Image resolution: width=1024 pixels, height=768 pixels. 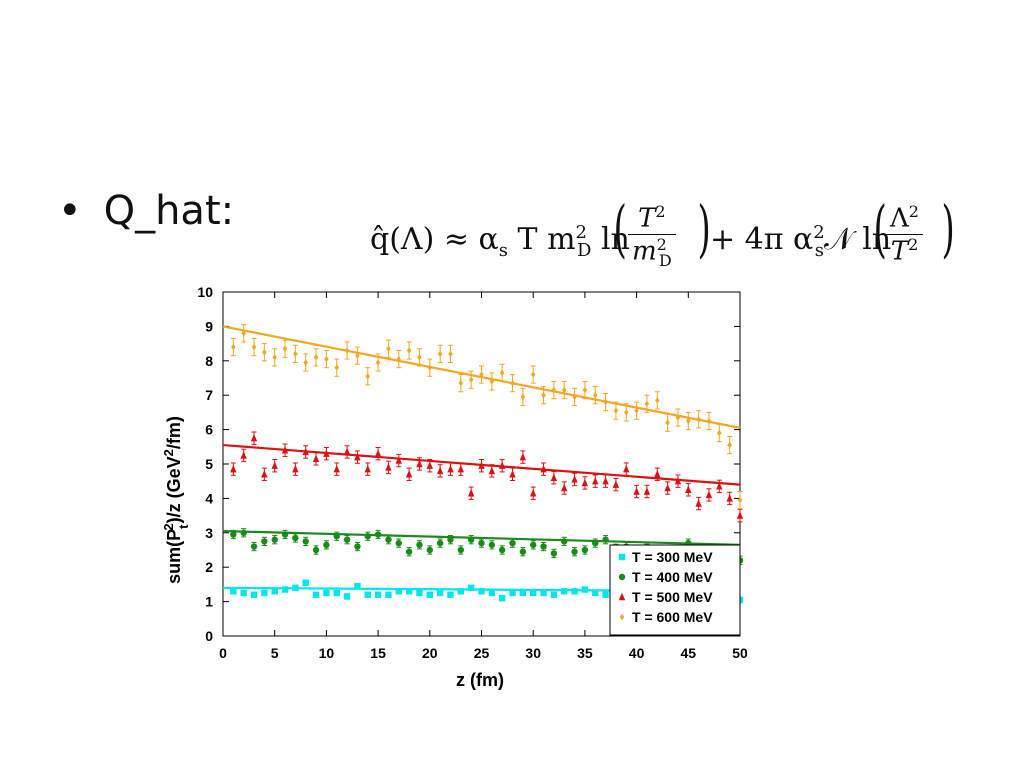 What do you see at coordinates (819, 232) in the screenshot?
I see `formula-alpha-sup: 2` at bounding box center [819, 232].